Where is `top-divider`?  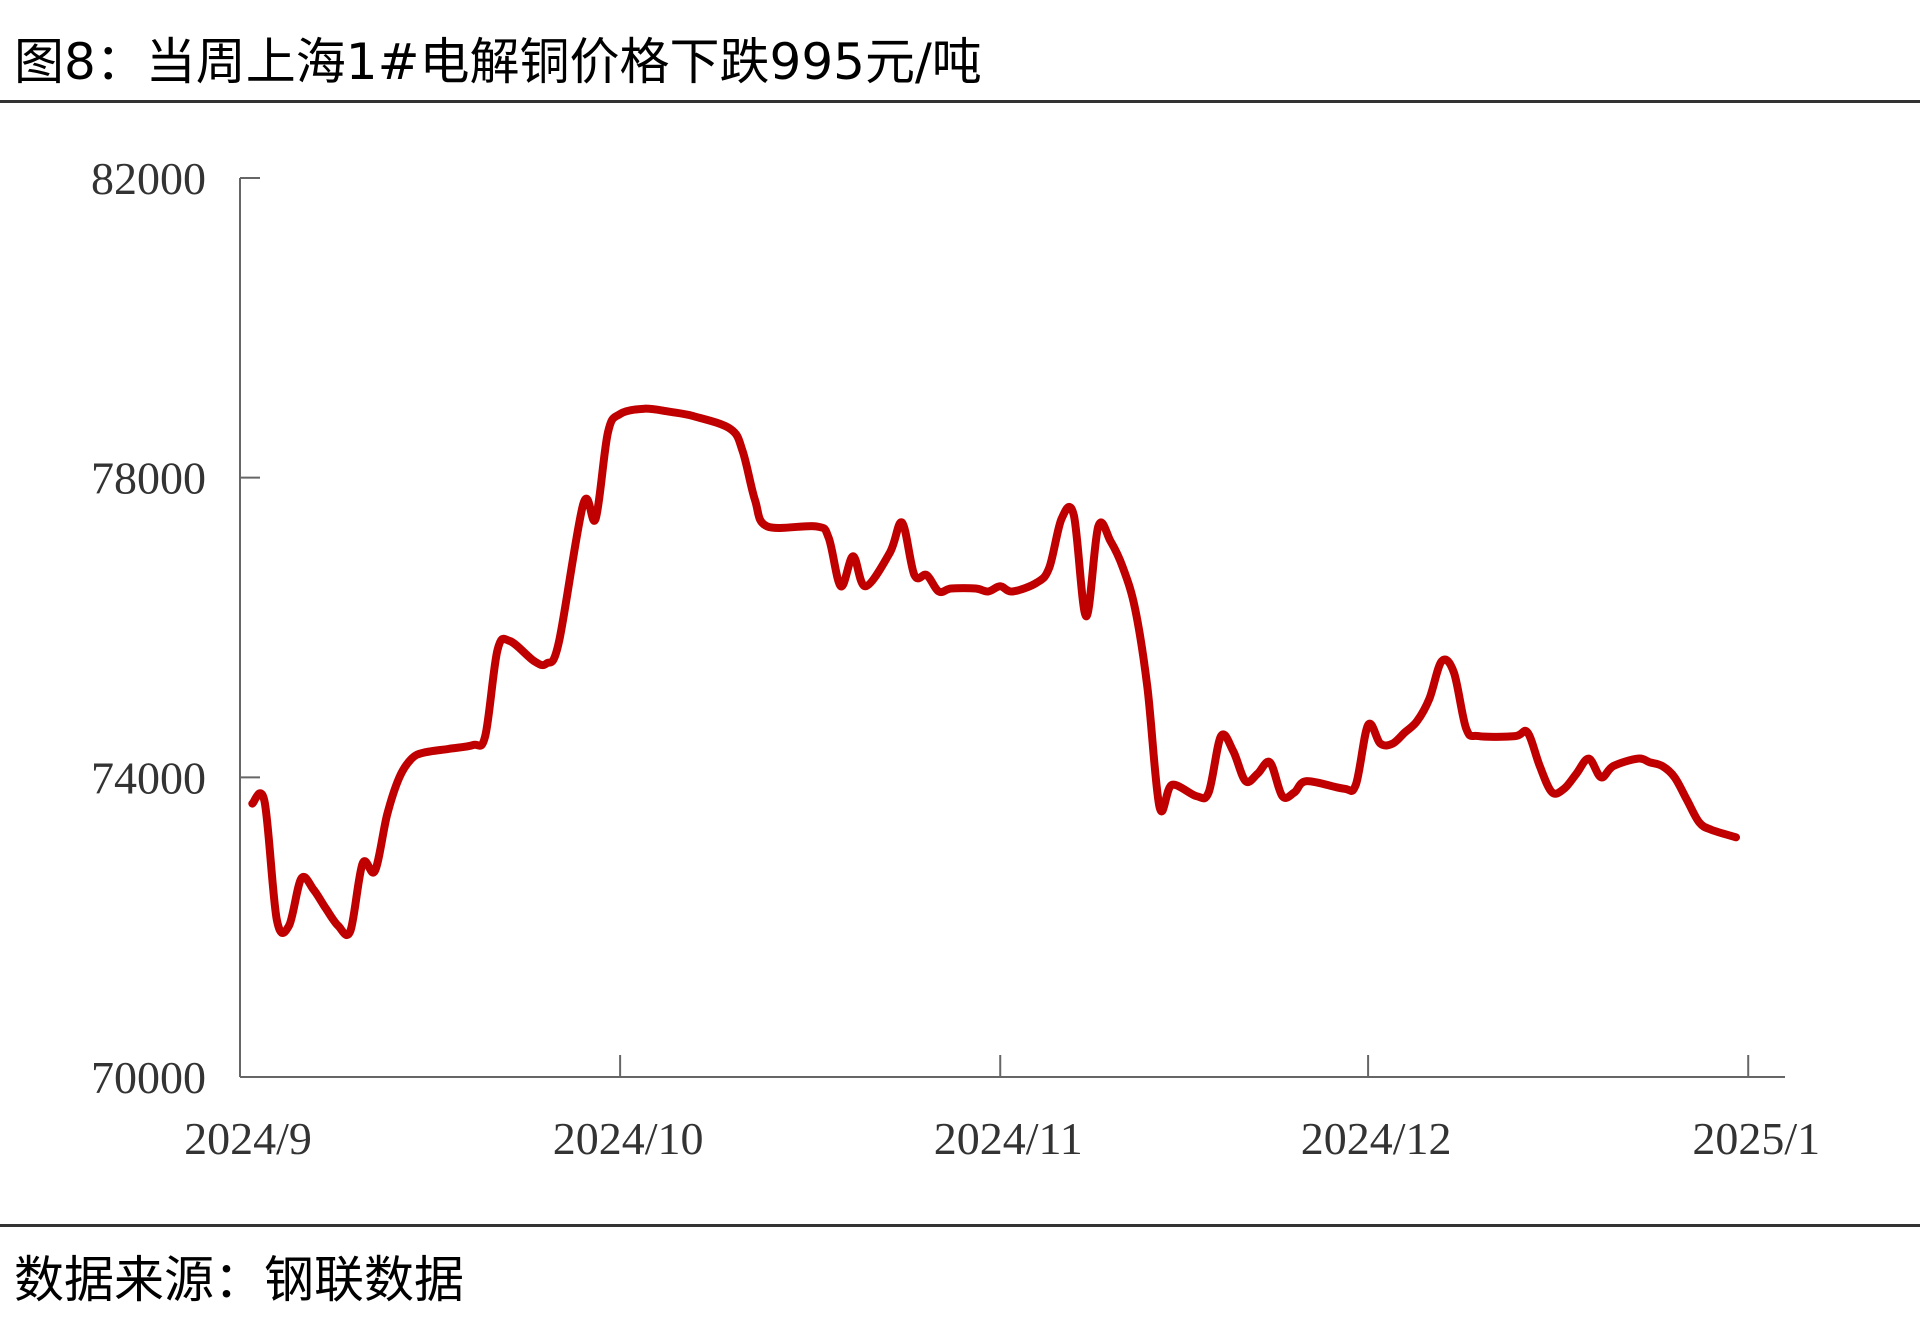 top-divider is located at coordinates (960, 101).